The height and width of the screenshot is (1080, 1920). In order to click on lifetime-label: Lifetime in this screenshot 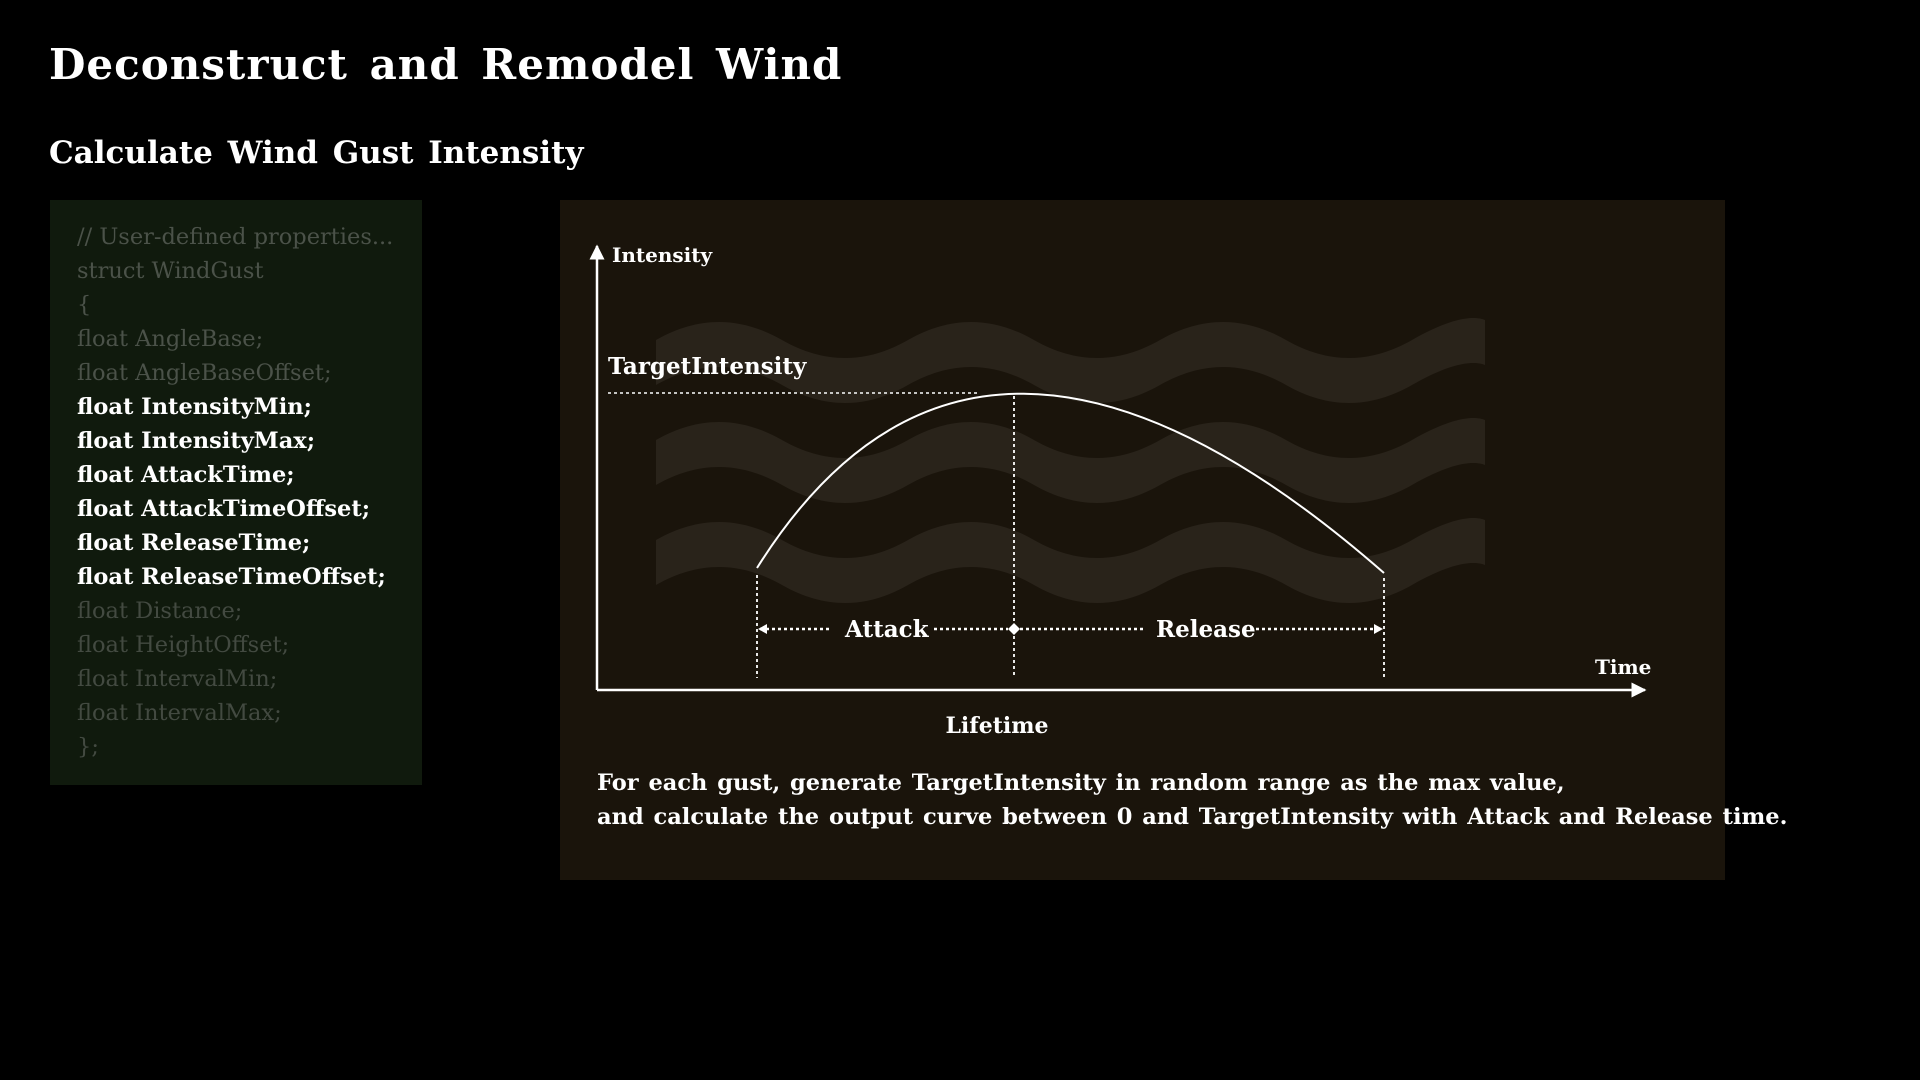, I will do `click(996, 726)`.